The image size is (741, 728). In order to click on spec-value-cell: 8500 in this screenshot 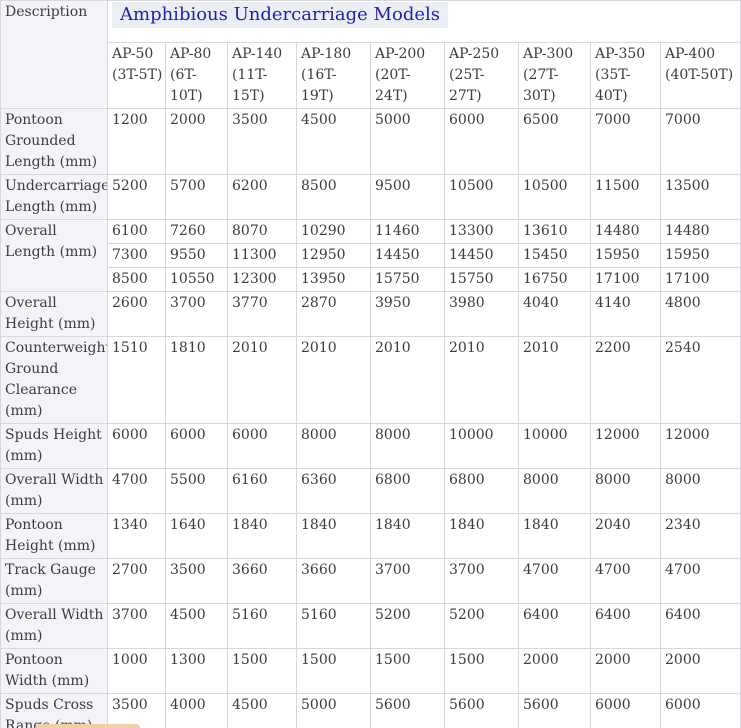, I will do `click(333, 197)`.